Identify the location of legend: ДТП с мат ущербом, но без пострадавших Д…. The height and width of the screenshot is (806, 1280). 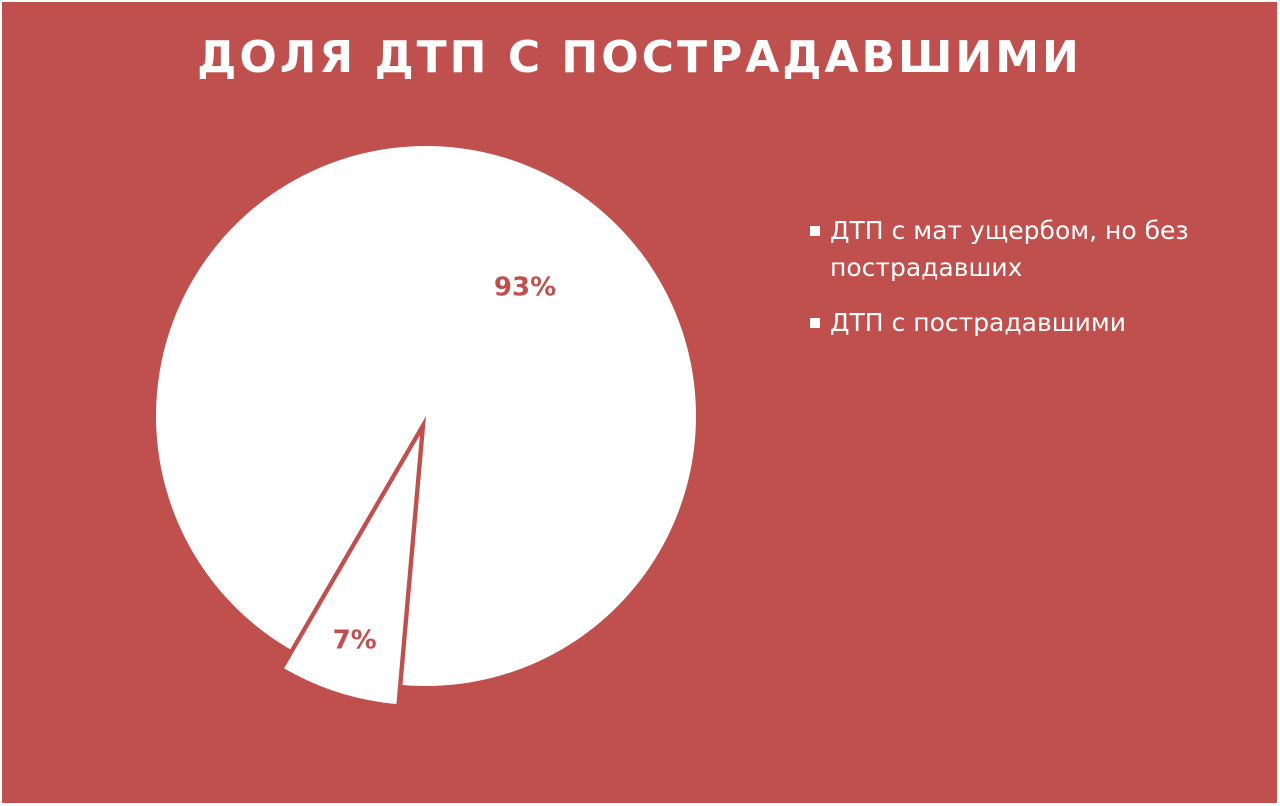
(1018, 285).